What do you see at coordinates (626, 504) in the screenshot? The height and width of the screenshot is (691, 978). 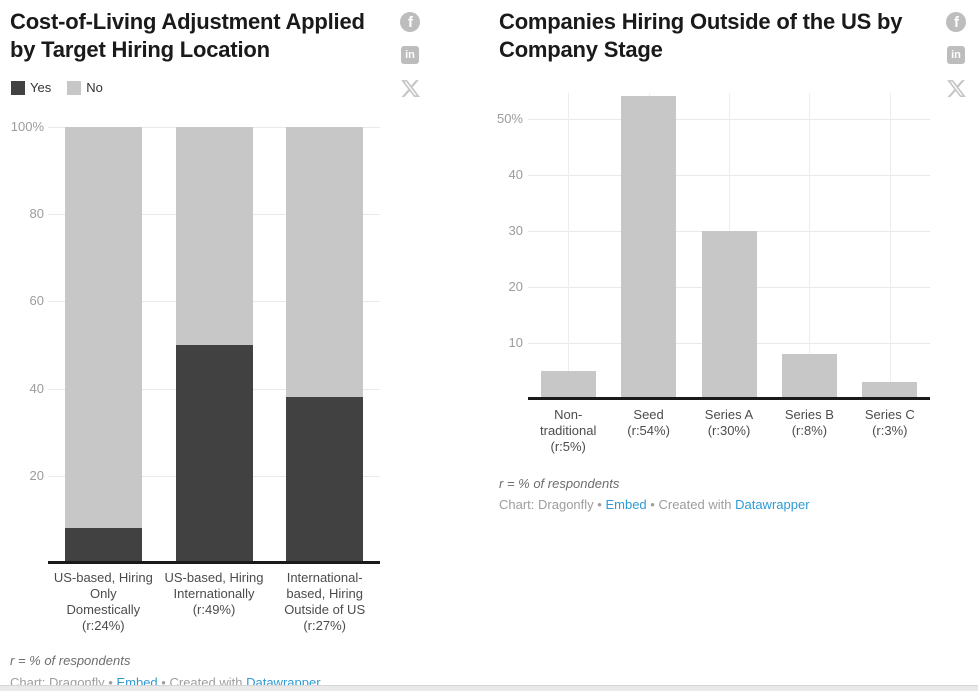 I see `embed-link: Embed` at bounding box center [626, 504].